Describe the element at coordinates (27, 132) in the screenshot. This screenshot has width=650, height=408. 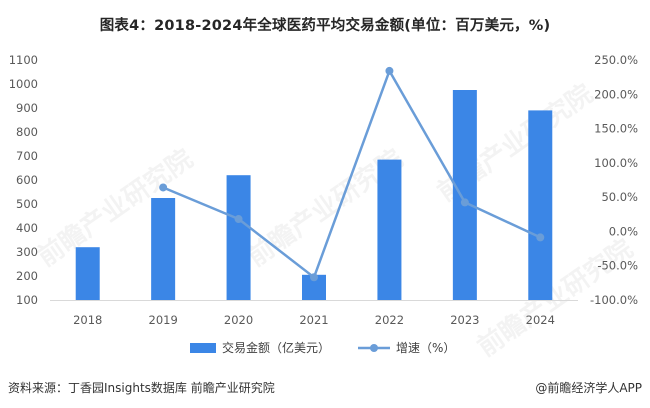
I see `left-tick-label: 800` at that location.